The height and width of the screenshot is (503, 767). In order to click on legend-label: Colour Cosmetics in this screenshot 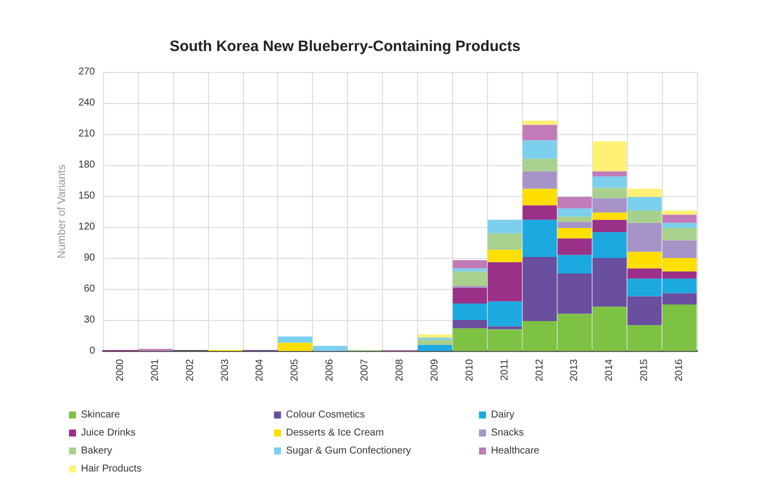, I will do `click(325, 415)`.